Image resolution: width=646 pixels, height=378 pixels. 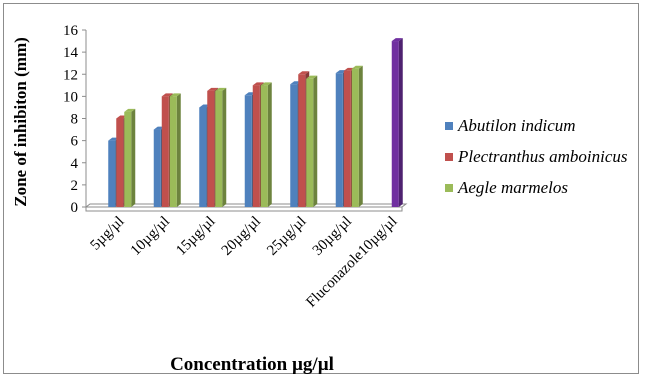 What do you see at coordinates (71, 31) in the screenshot?
I see `y-tick-label: 16` at bounding box center [71, 31].